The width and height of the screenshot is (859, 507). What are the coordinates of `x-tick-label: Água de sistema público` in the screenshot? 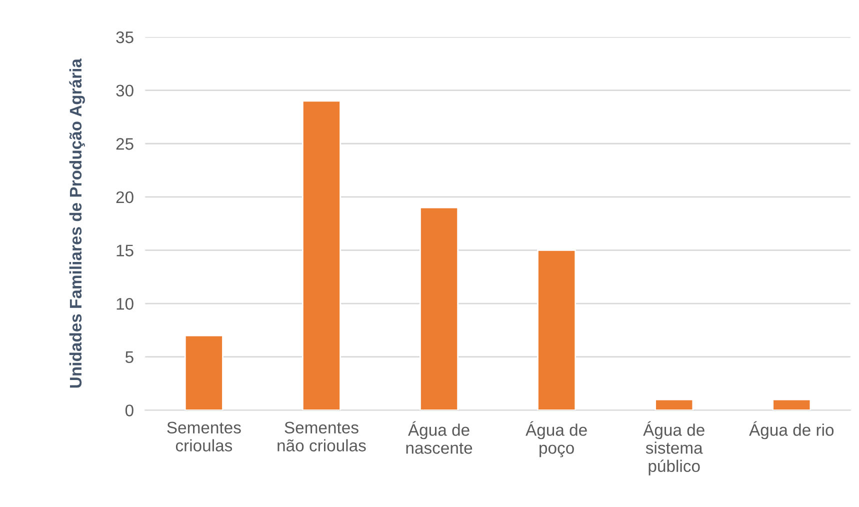 It's located at (673, 448).